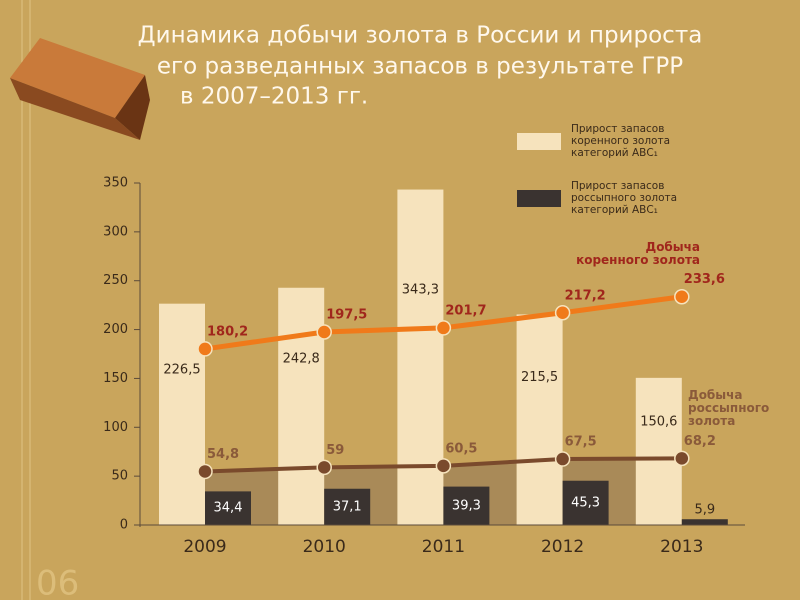 The image size is (800, 600). What do you see at coordinates (227, 331) in the screenshot?
I see `value-label: 180,2` at bounding box center [227, 331].